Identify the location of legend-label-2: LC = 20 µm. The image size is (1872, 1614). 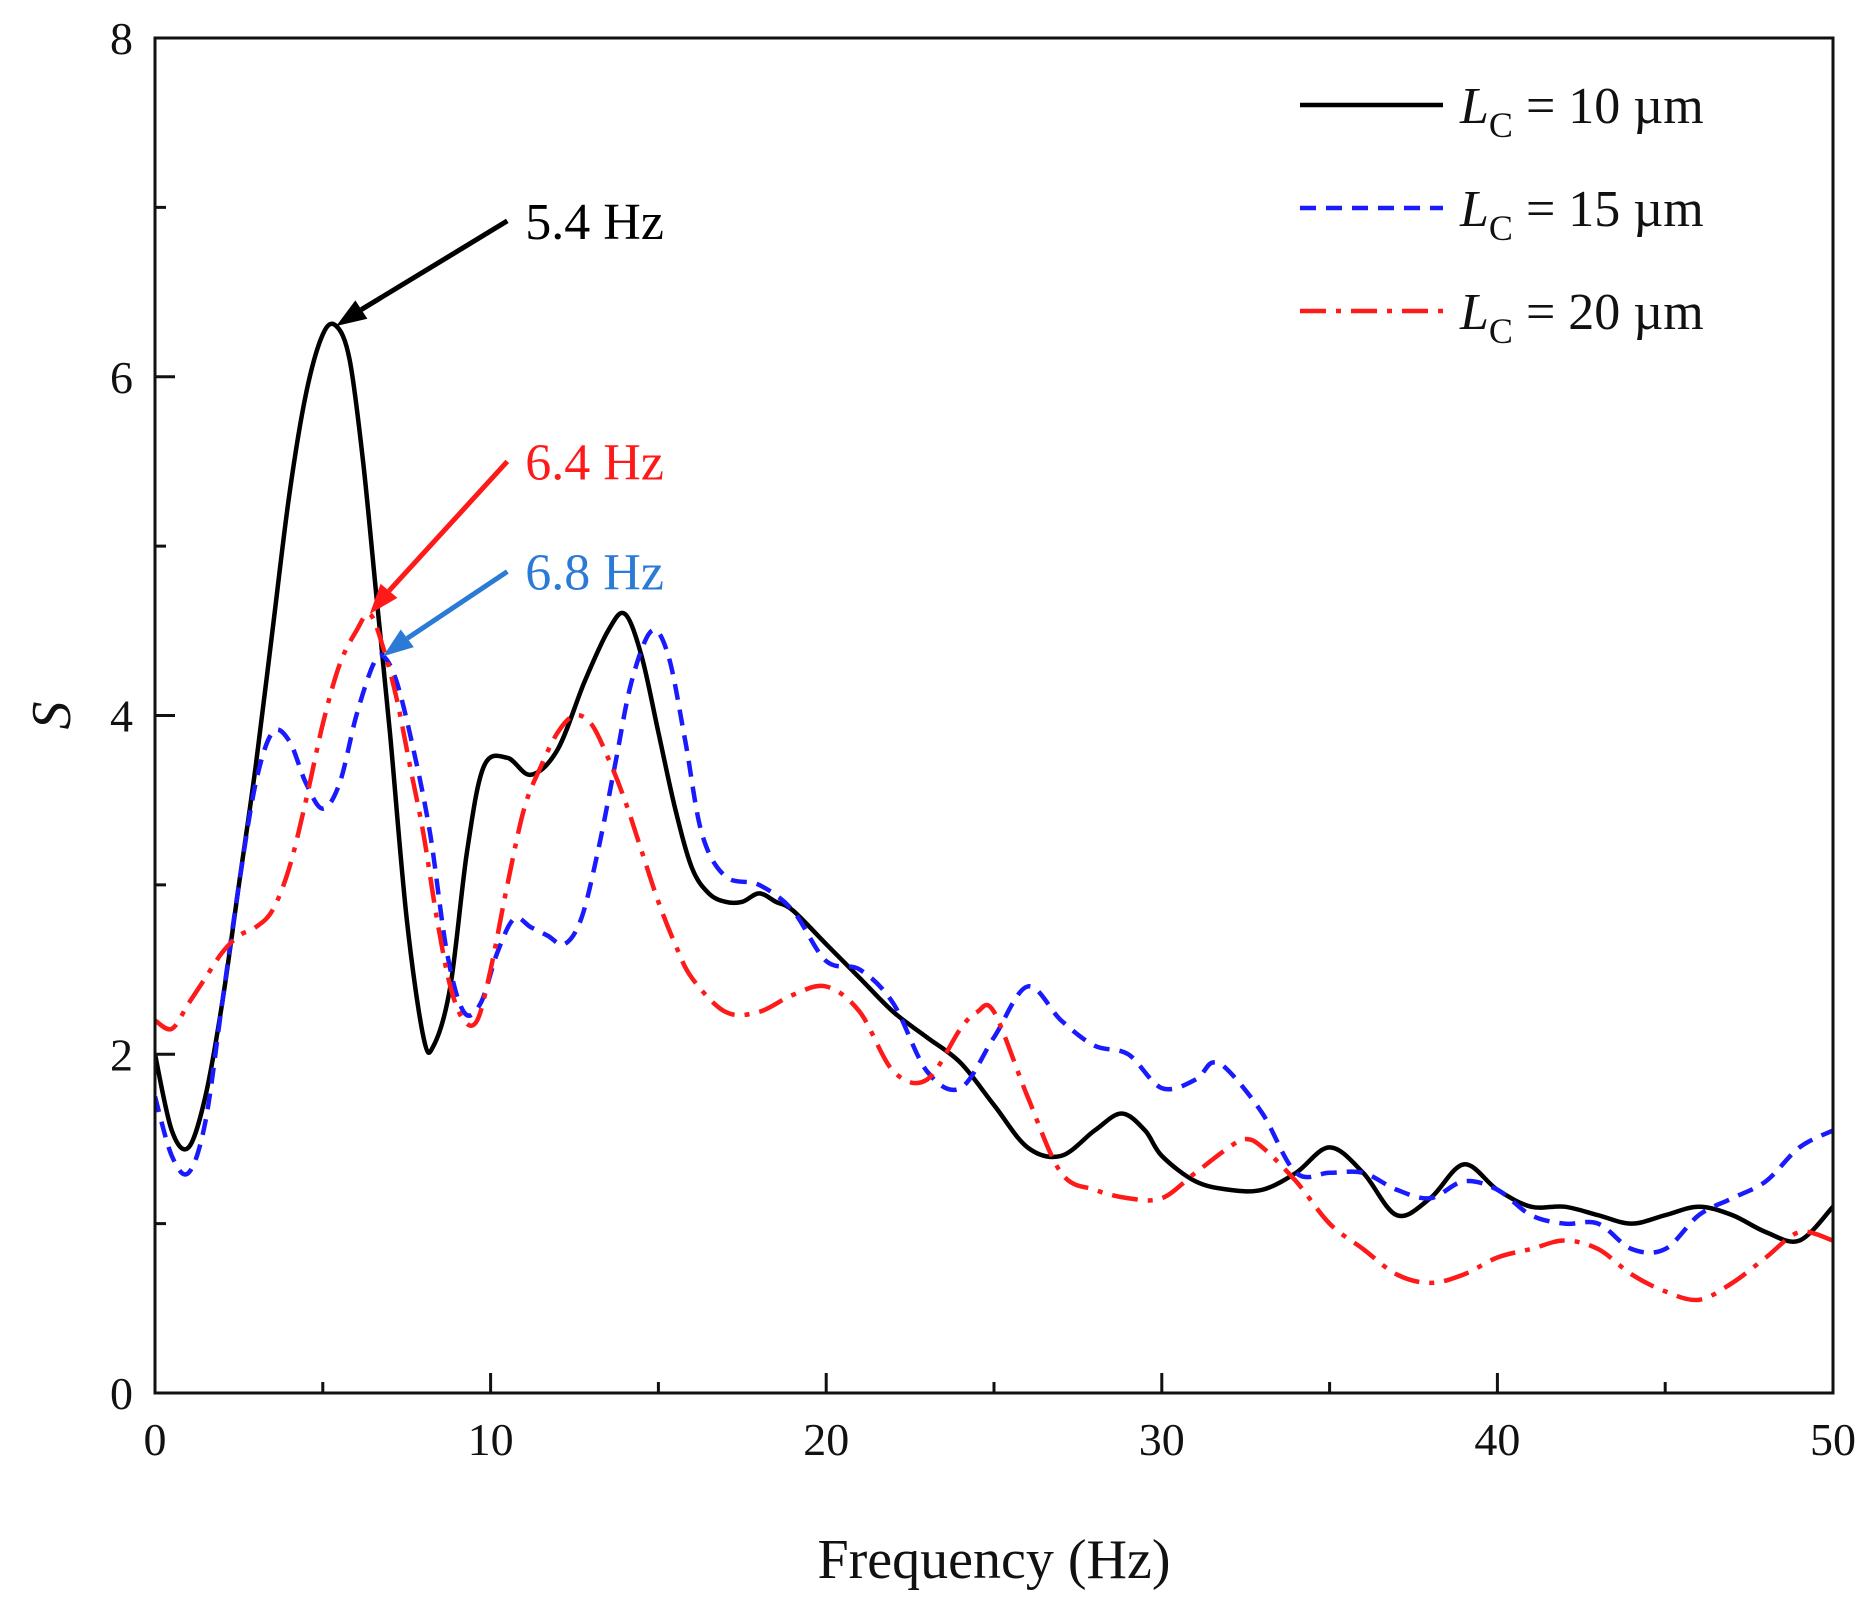
(1581, 317).